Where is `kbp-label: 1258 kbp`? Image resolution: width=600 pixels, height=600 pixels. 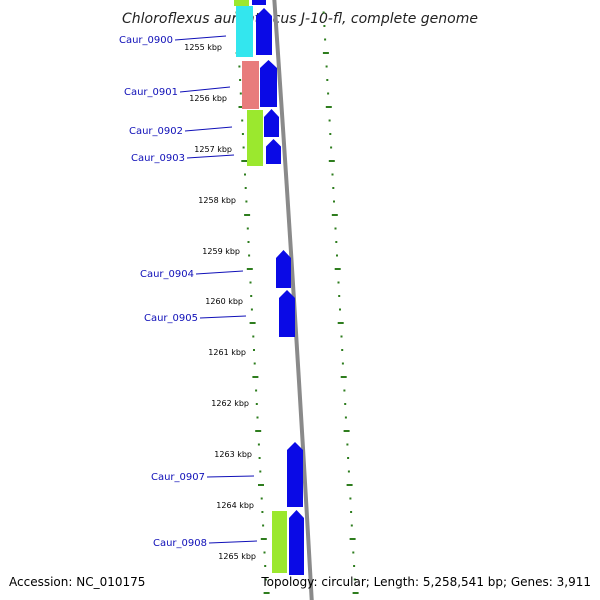 kbp-label: 1258 kbp is located at coordinates (217, 200).